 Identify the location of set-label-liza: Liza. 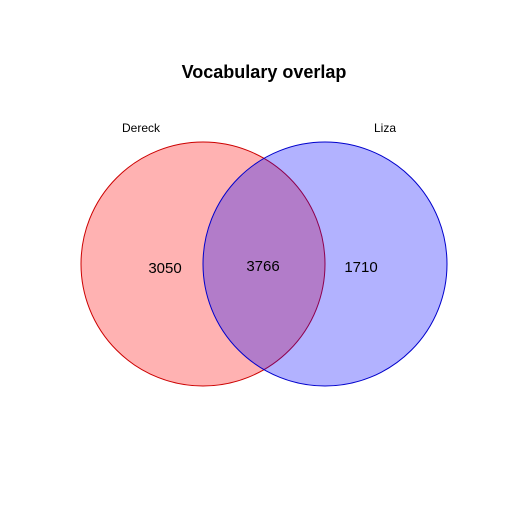
(385, 128).